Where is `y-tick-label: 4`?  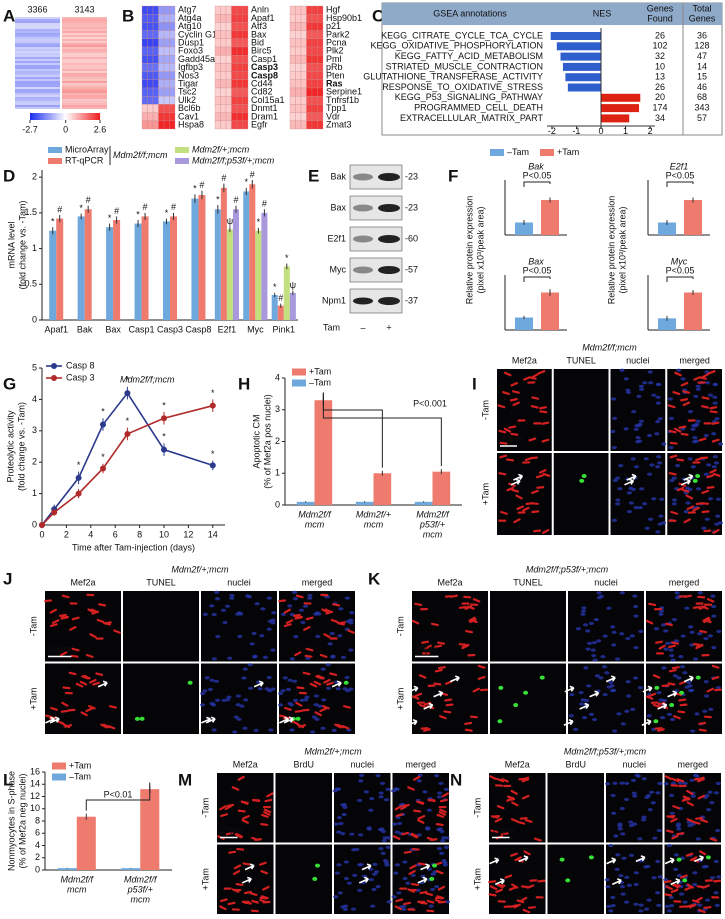
y-tick-label: 4 is located at coordinates (277, 377).